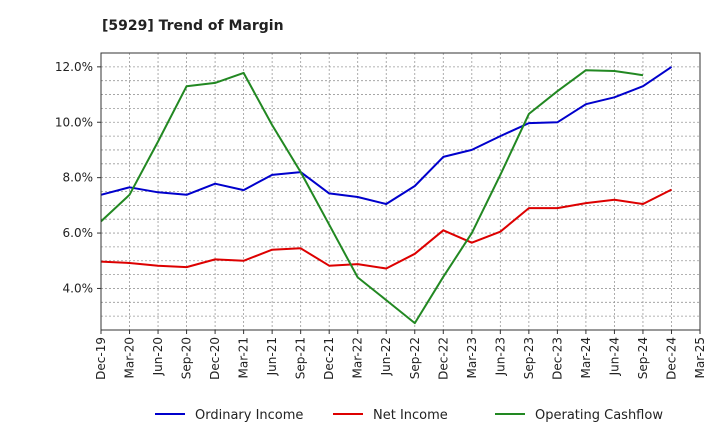 The image size is (720, 440). I want to click on x-tick-label: Jun-20, so click(158, 356).